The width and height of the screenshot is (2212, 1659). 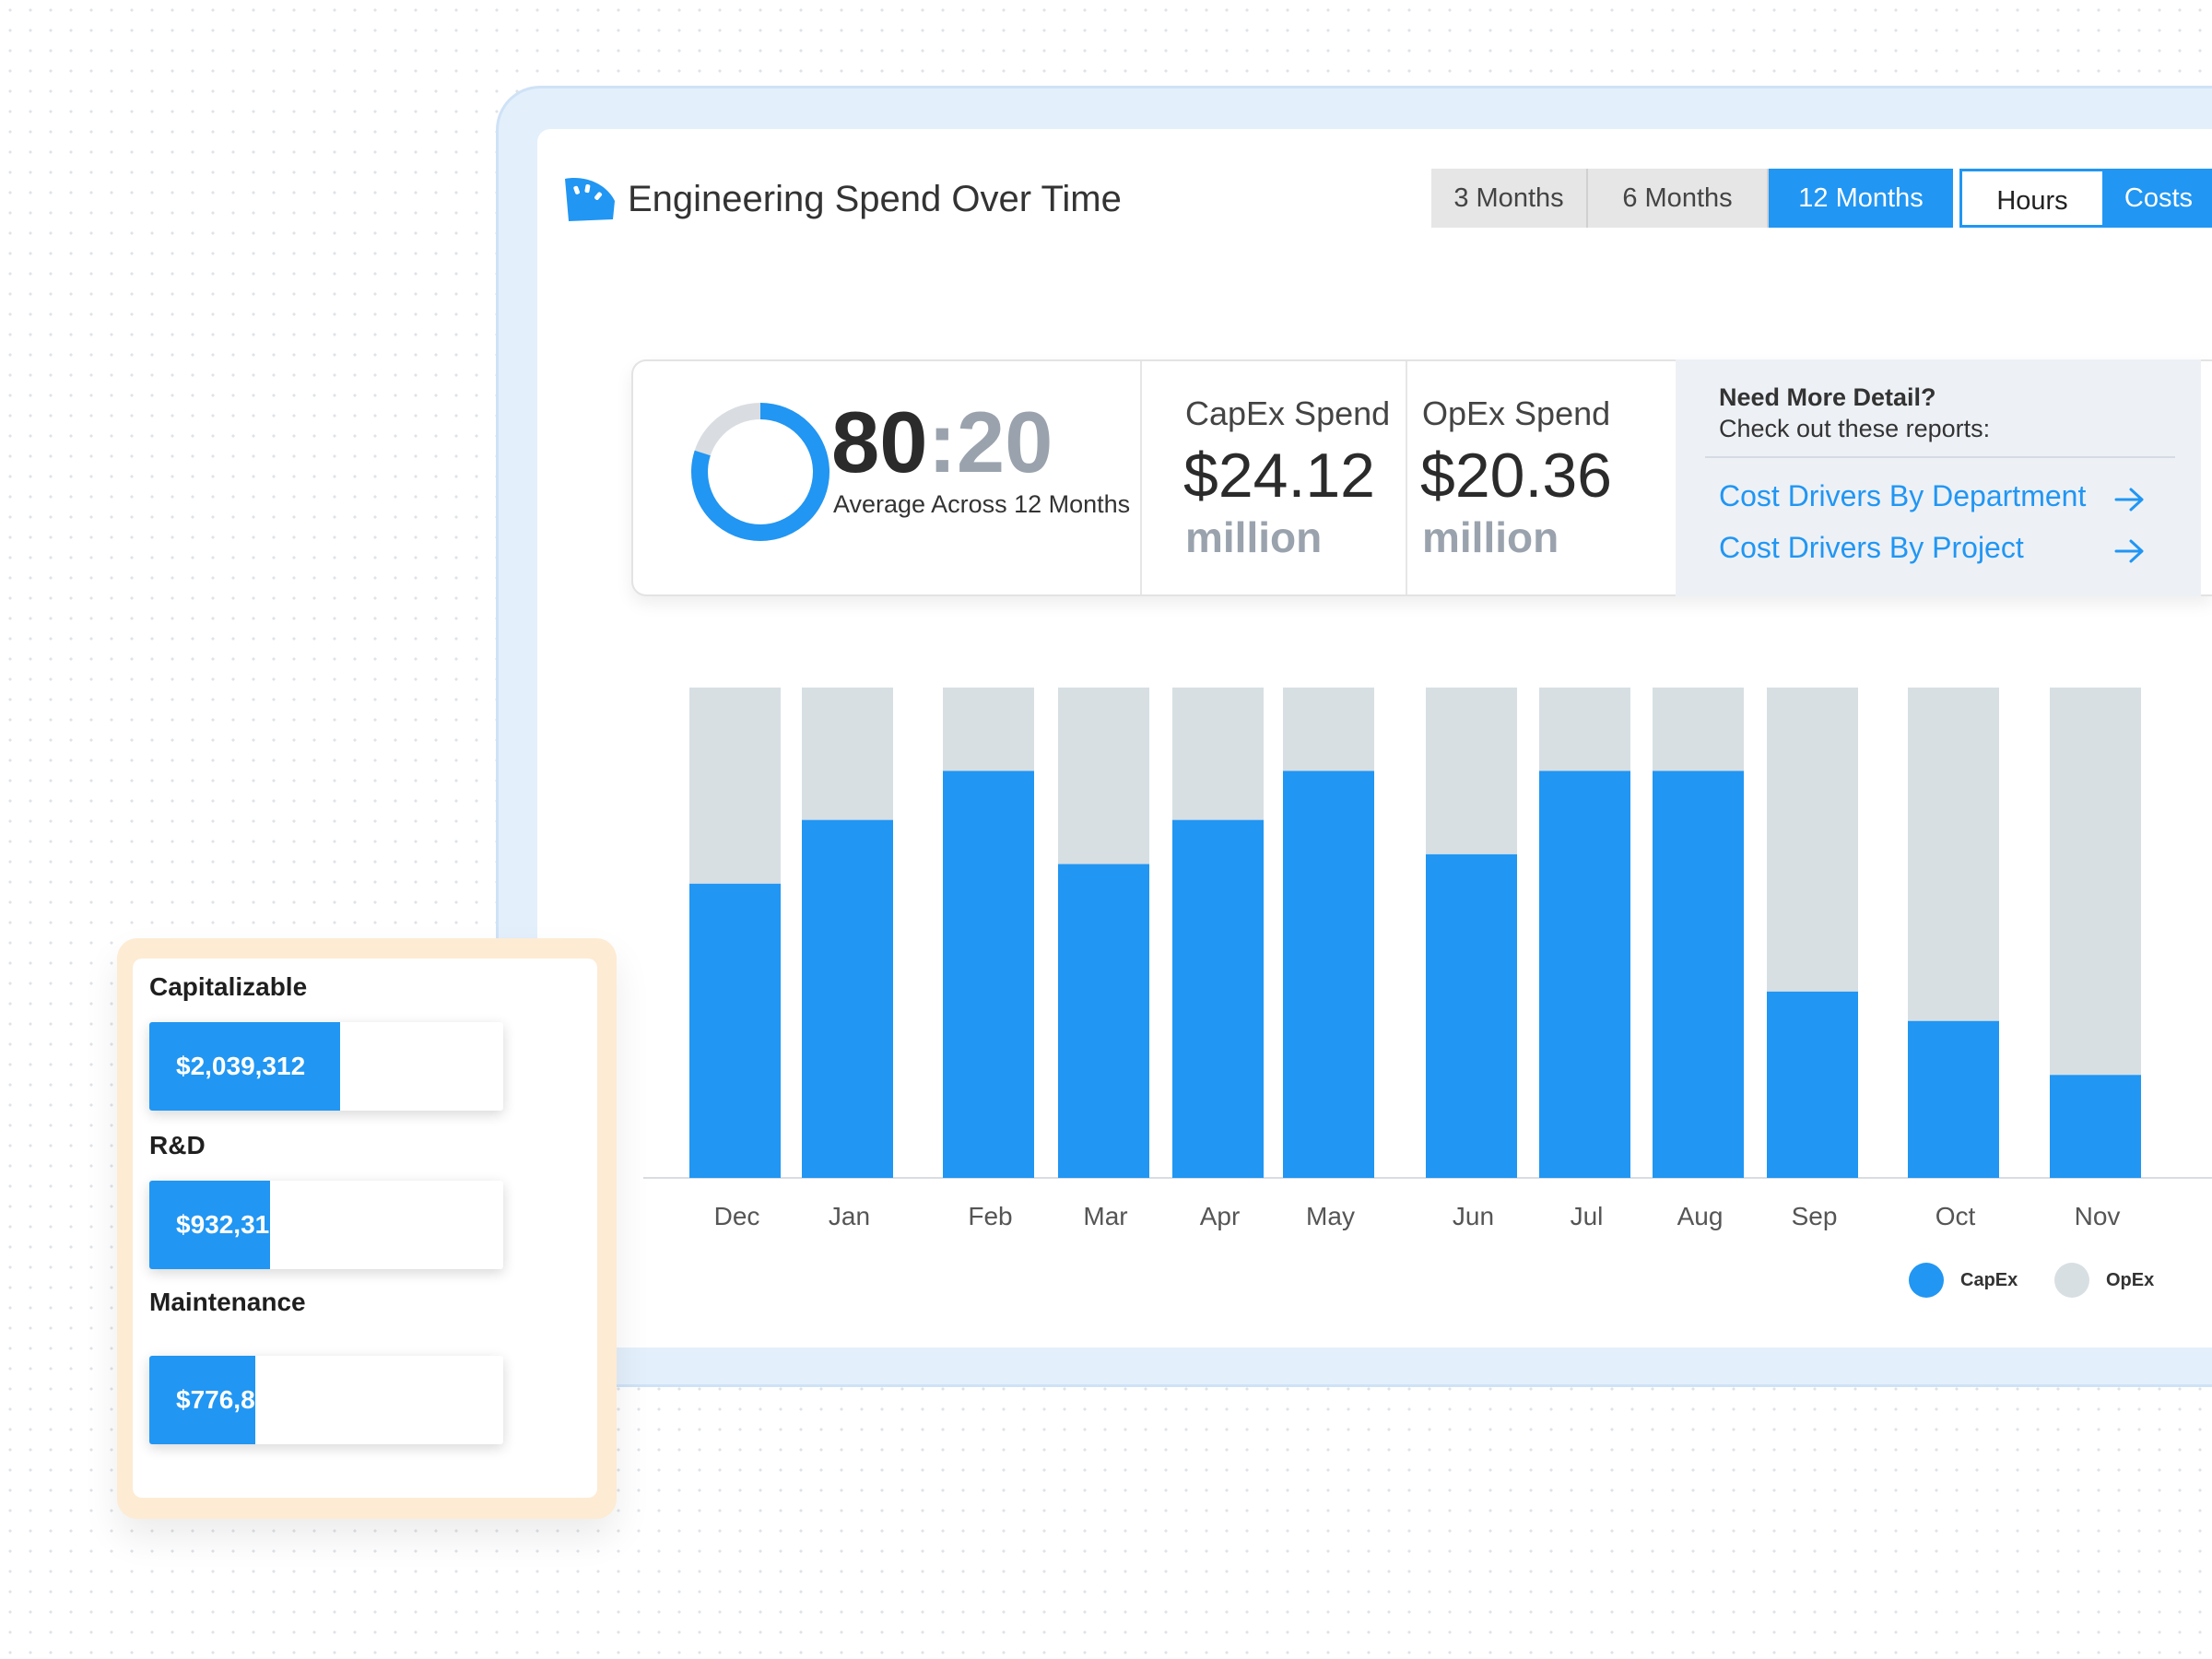 I want to click on ratio-capex: 80, so click(x=879, y=442).